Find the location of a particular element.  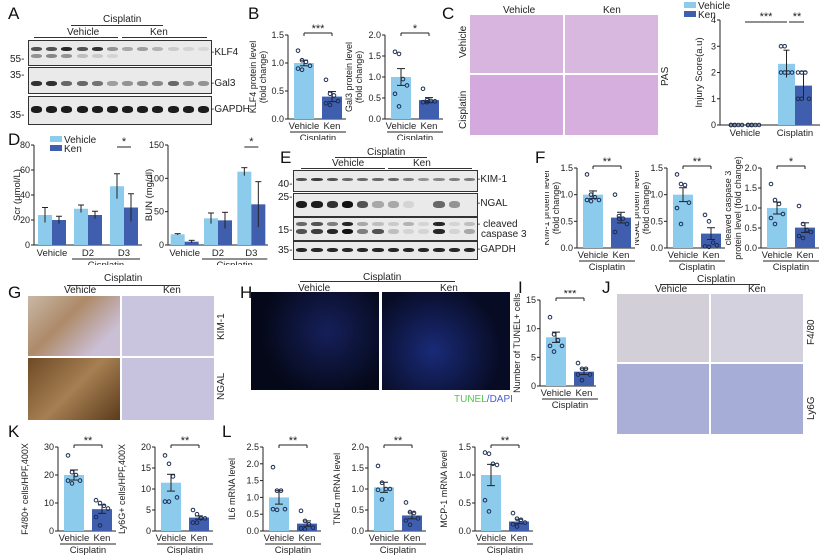

pas-row-cisplatin: Cisplatin is located at coordinates (463, 109).